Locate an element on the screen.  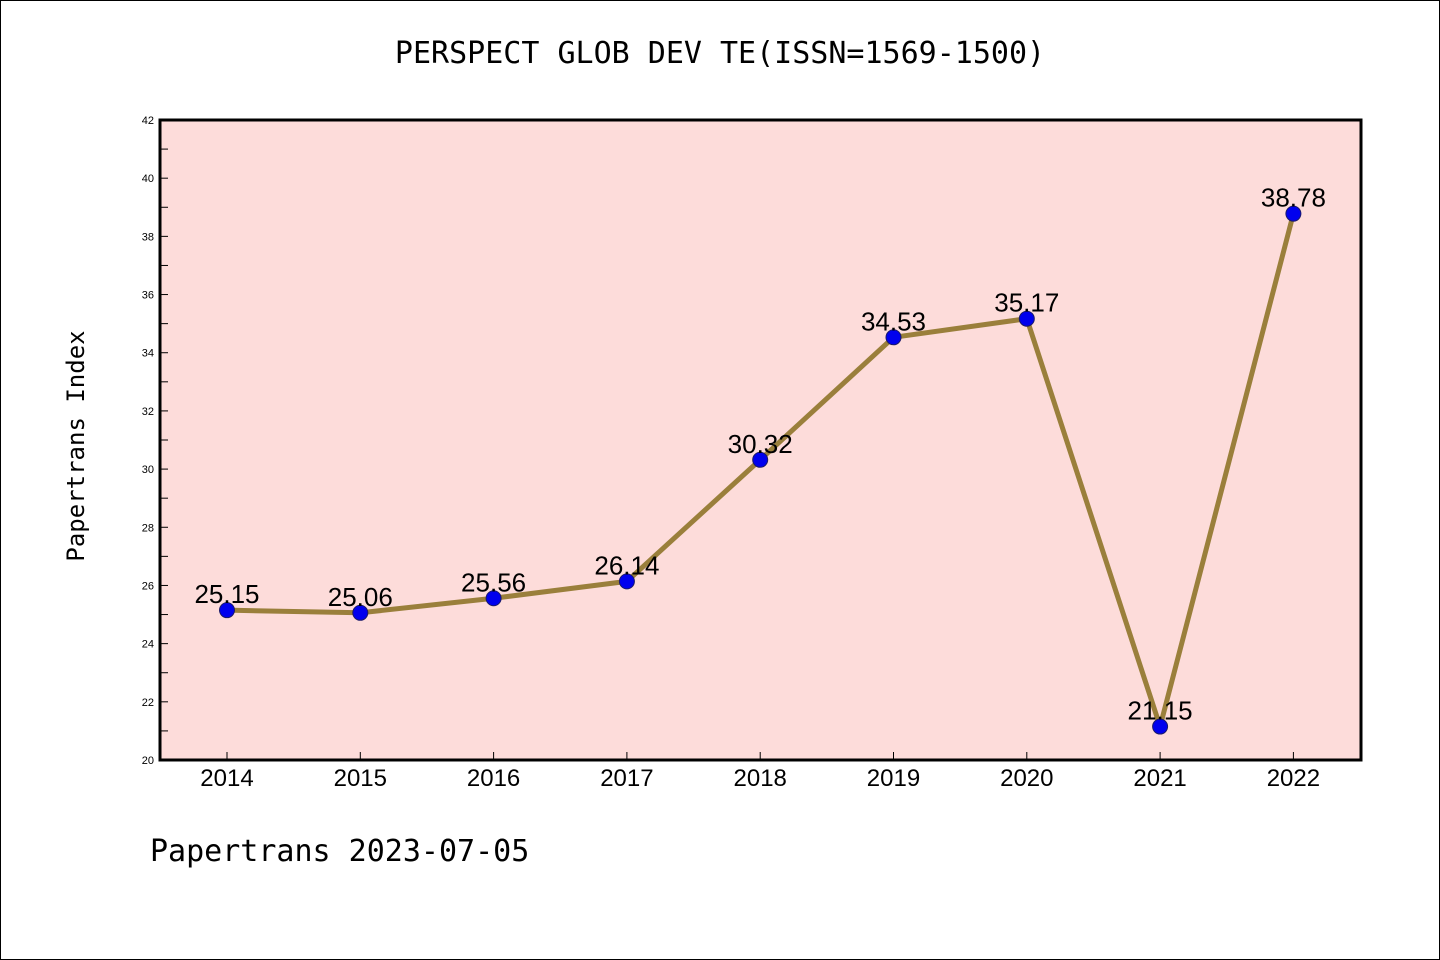
y-tick-label: 20 is located at coordinates (148, 761).